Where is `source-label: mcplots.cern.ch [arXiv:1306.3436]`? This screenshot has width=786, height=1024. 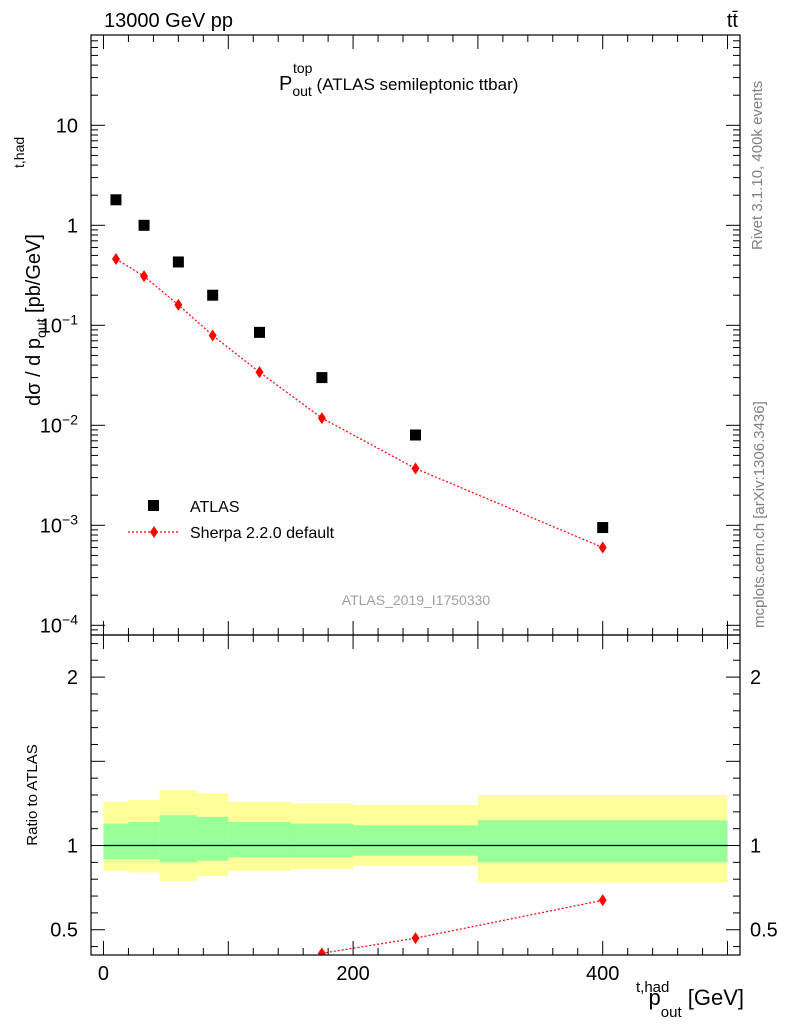
source-label: mcplots.cern.ch [arXiv:1306.3436] is located at coordinates (759, 514).